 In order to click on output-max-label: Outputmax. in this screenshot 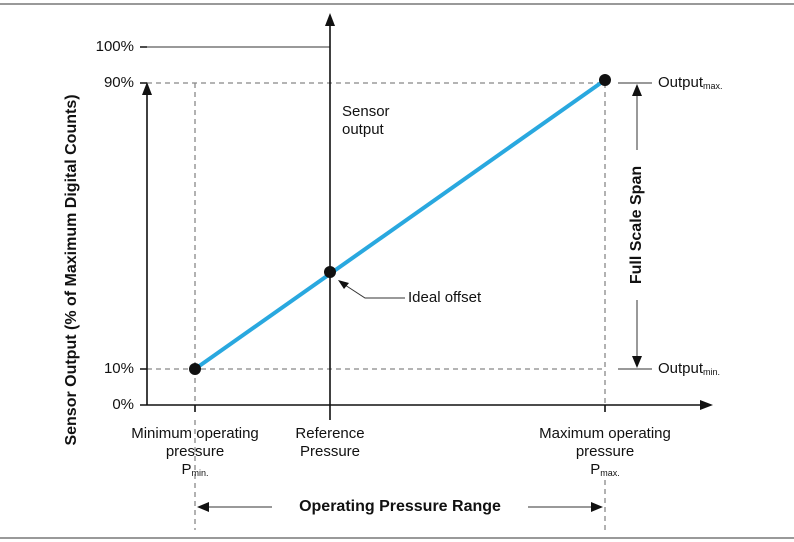, I will do `click(690, 82)`.